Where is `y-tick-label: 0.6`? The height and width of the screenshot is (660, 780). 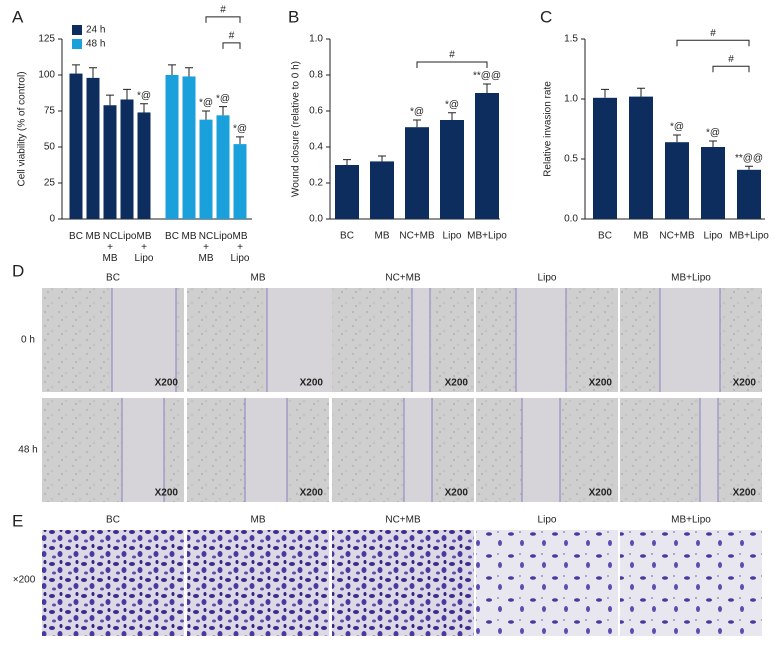 y-tick-label: 0.6 is located at coordinates (316, 111).